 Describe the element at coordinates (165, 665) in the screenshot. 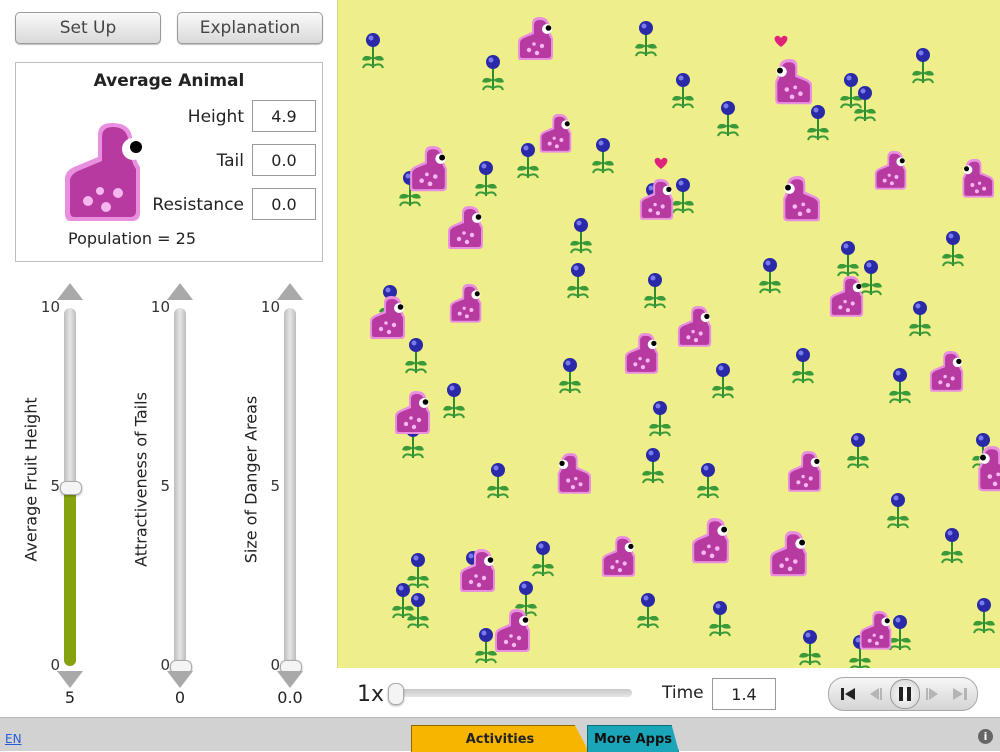

I see `tail-attractiveness-tick-min: 0` at that location.